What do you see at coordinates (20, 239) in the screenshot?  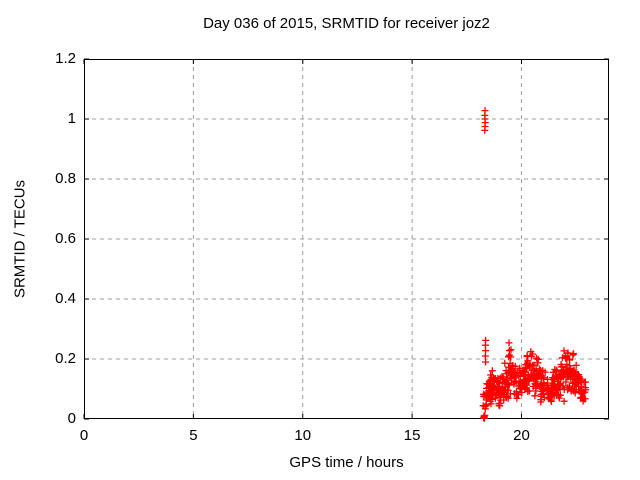 I see `y-axis-label: SRMTID / TECUs` at bounding box center [20, 239].